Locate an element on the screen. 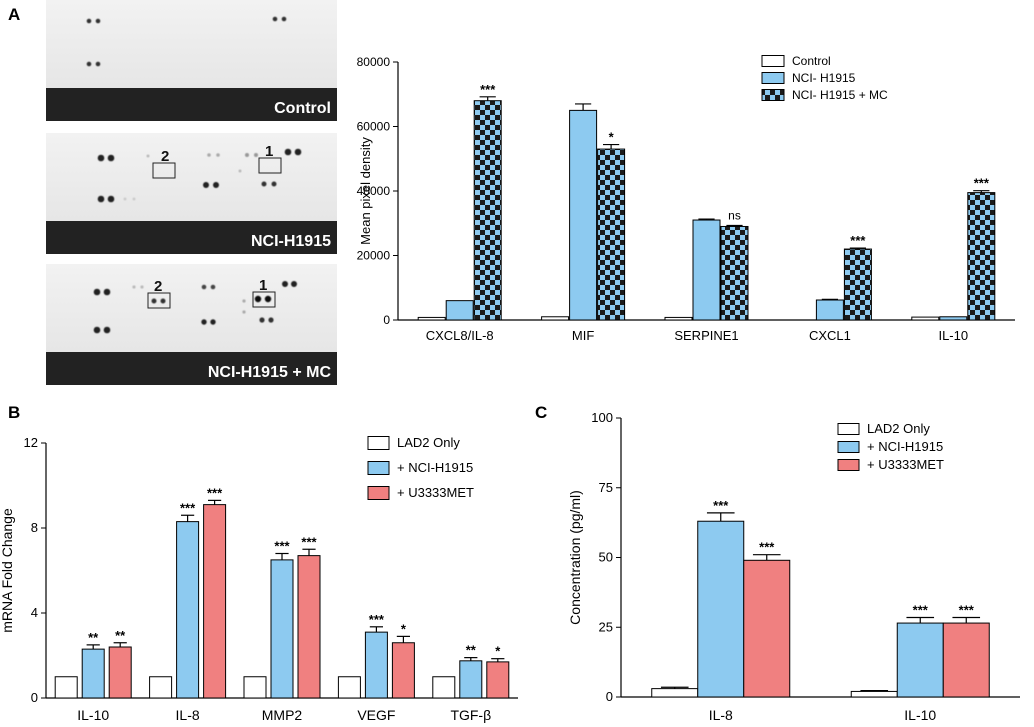  y-tick-label: 25 is located at coordinates (606, 626).